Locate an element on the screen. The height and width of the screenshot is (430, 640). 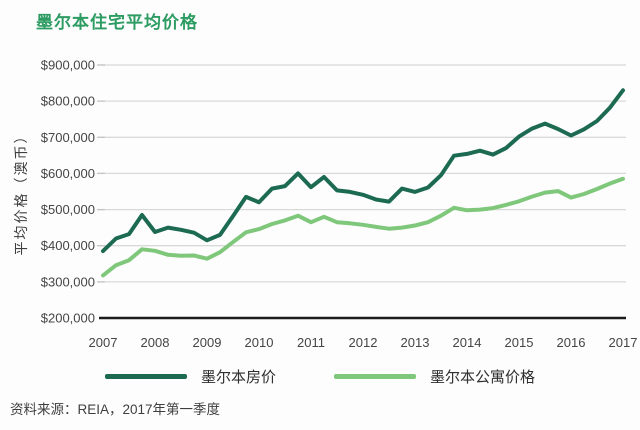
x-tick-label: 2011 is located at coordinates (311, 342).